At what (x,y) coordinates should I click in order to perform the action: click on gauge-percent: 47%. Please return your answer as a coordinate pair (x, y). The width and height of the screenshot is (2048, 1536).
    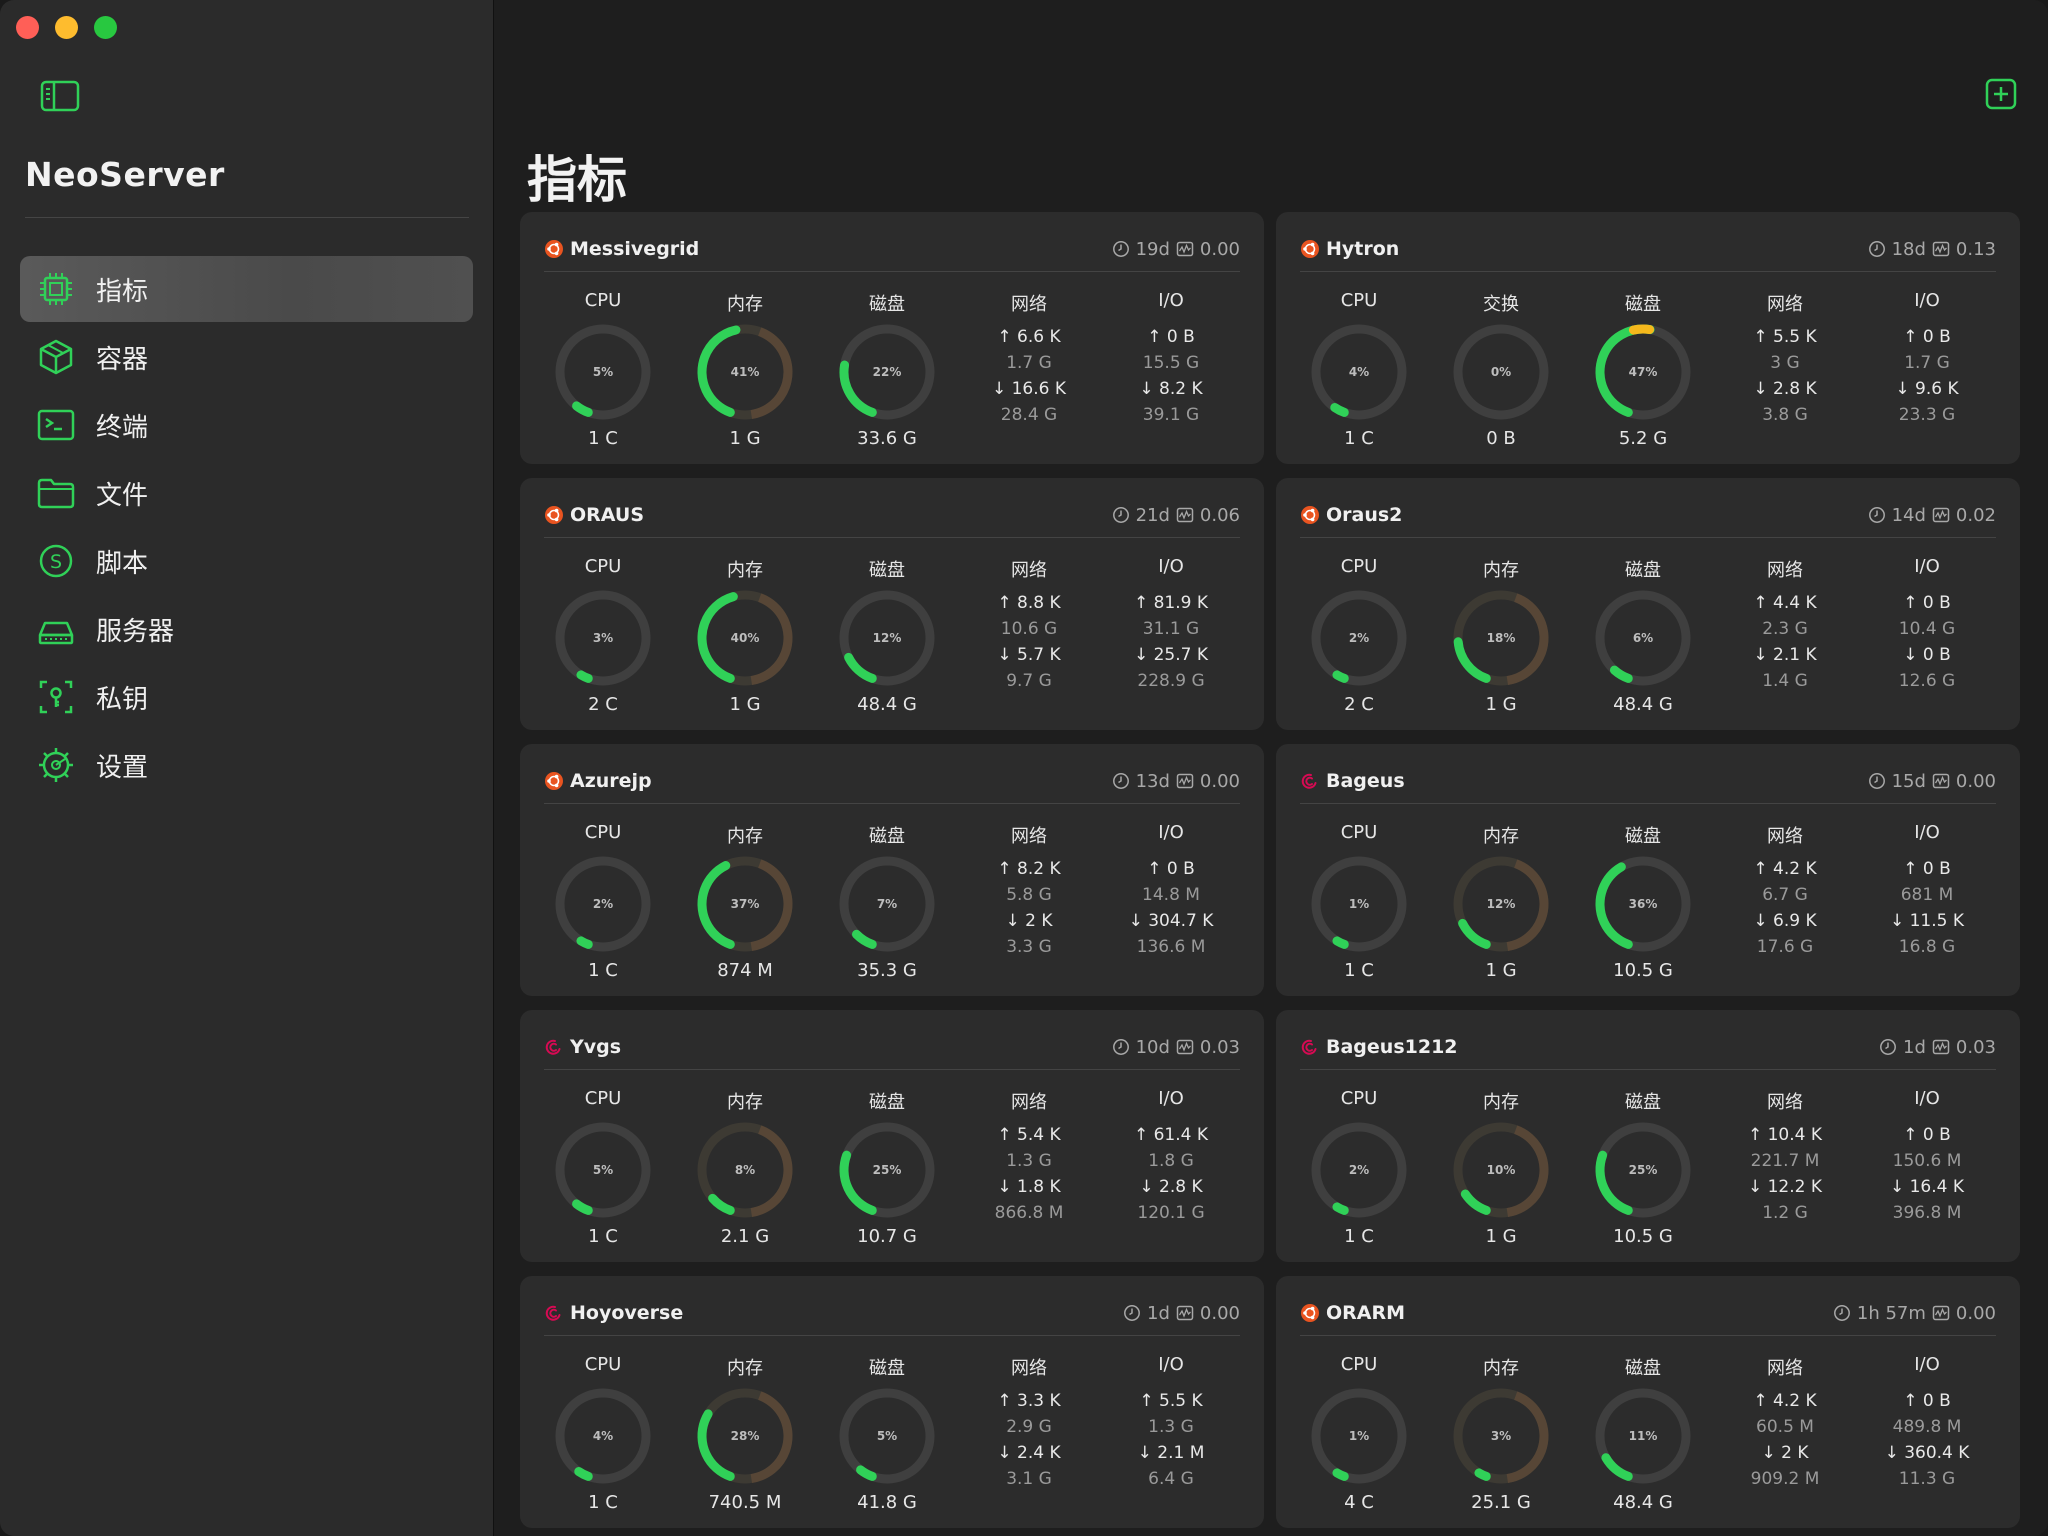
    Looking at the image, I should click on (1643, 372).